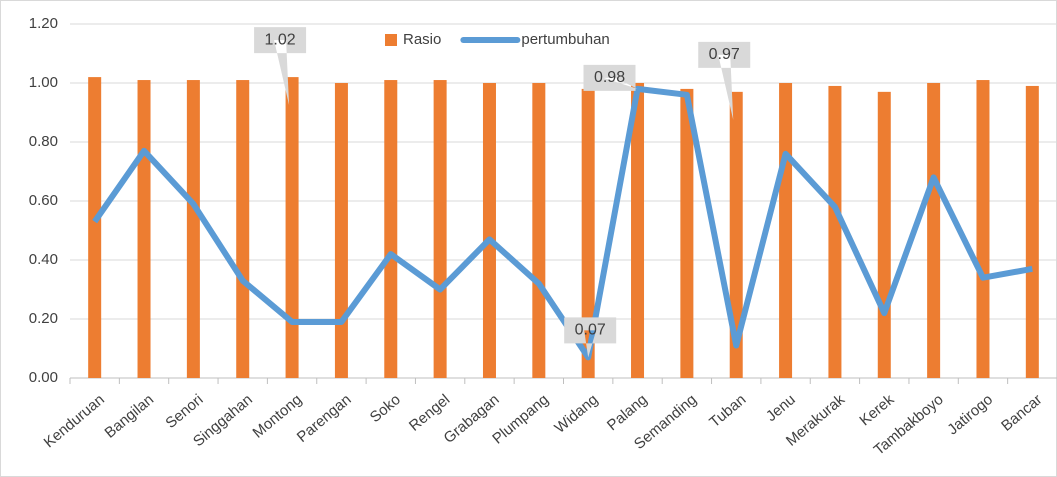  I want to click on data-label: 1.02, so click(280, 39).